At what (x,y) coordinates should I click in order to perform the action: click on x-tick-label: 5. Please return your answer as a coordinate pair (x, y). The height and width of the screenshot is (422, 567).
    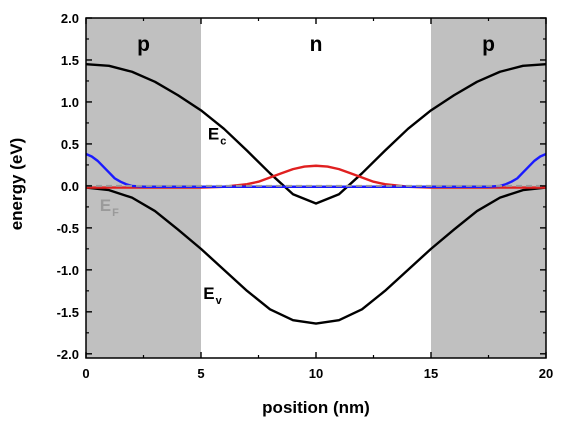
    Looking at the image, I should click on (200, 373).